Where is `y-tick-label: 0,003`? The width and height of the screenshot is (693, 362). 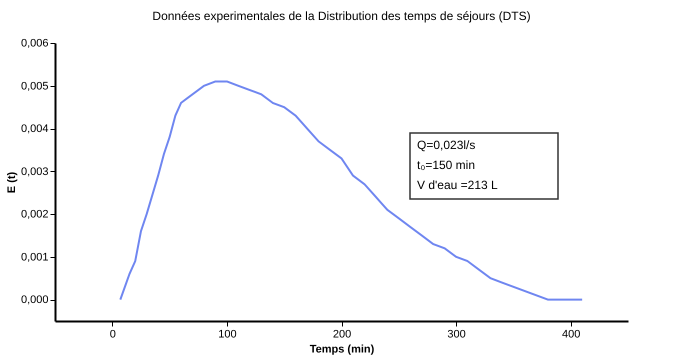
y-tick-label: 0,003 is located at coordinates (34, 172).